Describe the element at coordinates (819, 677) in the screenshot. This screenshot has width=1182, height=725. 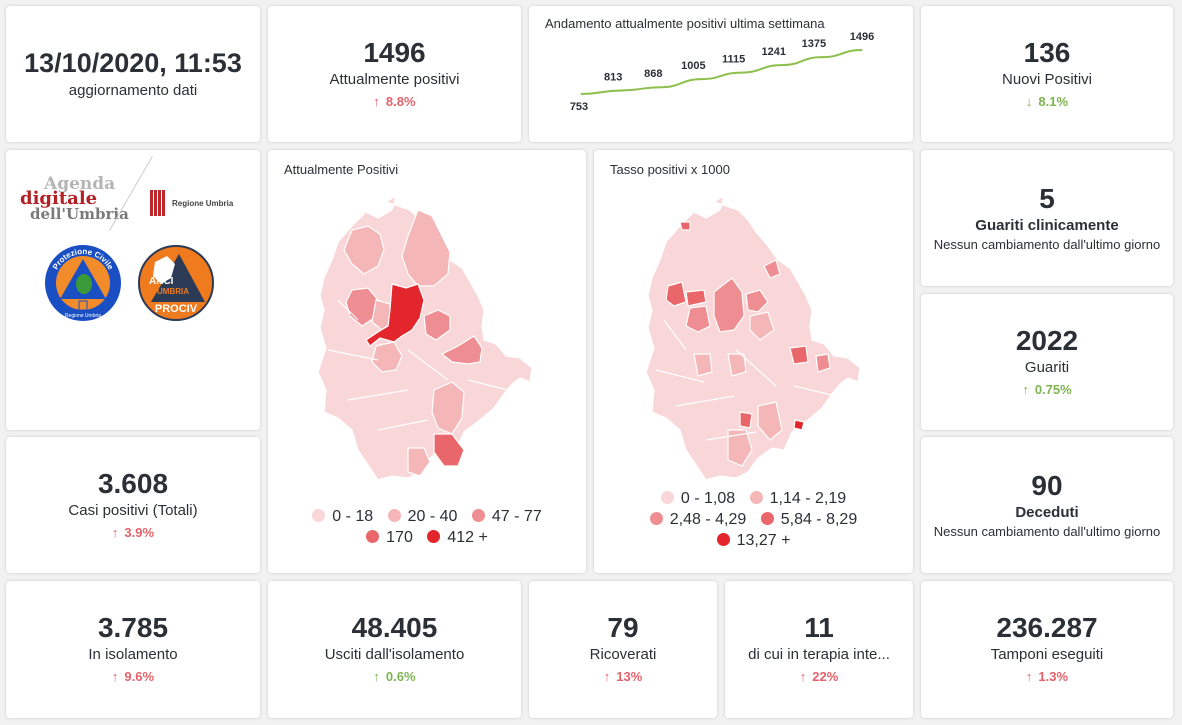
I see `kpi-delta: ↑ 22%` at that location.